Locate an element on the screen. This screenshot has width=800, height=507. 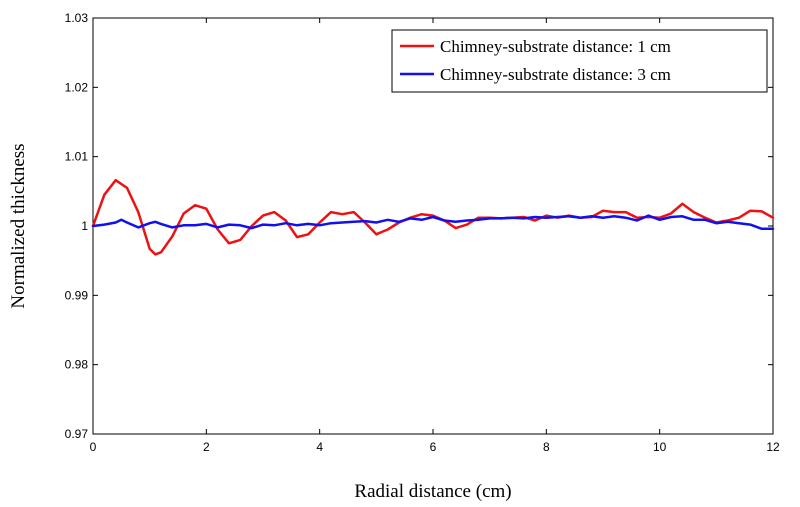
x-tick-label: 4 is located at coordinates (319, 447).